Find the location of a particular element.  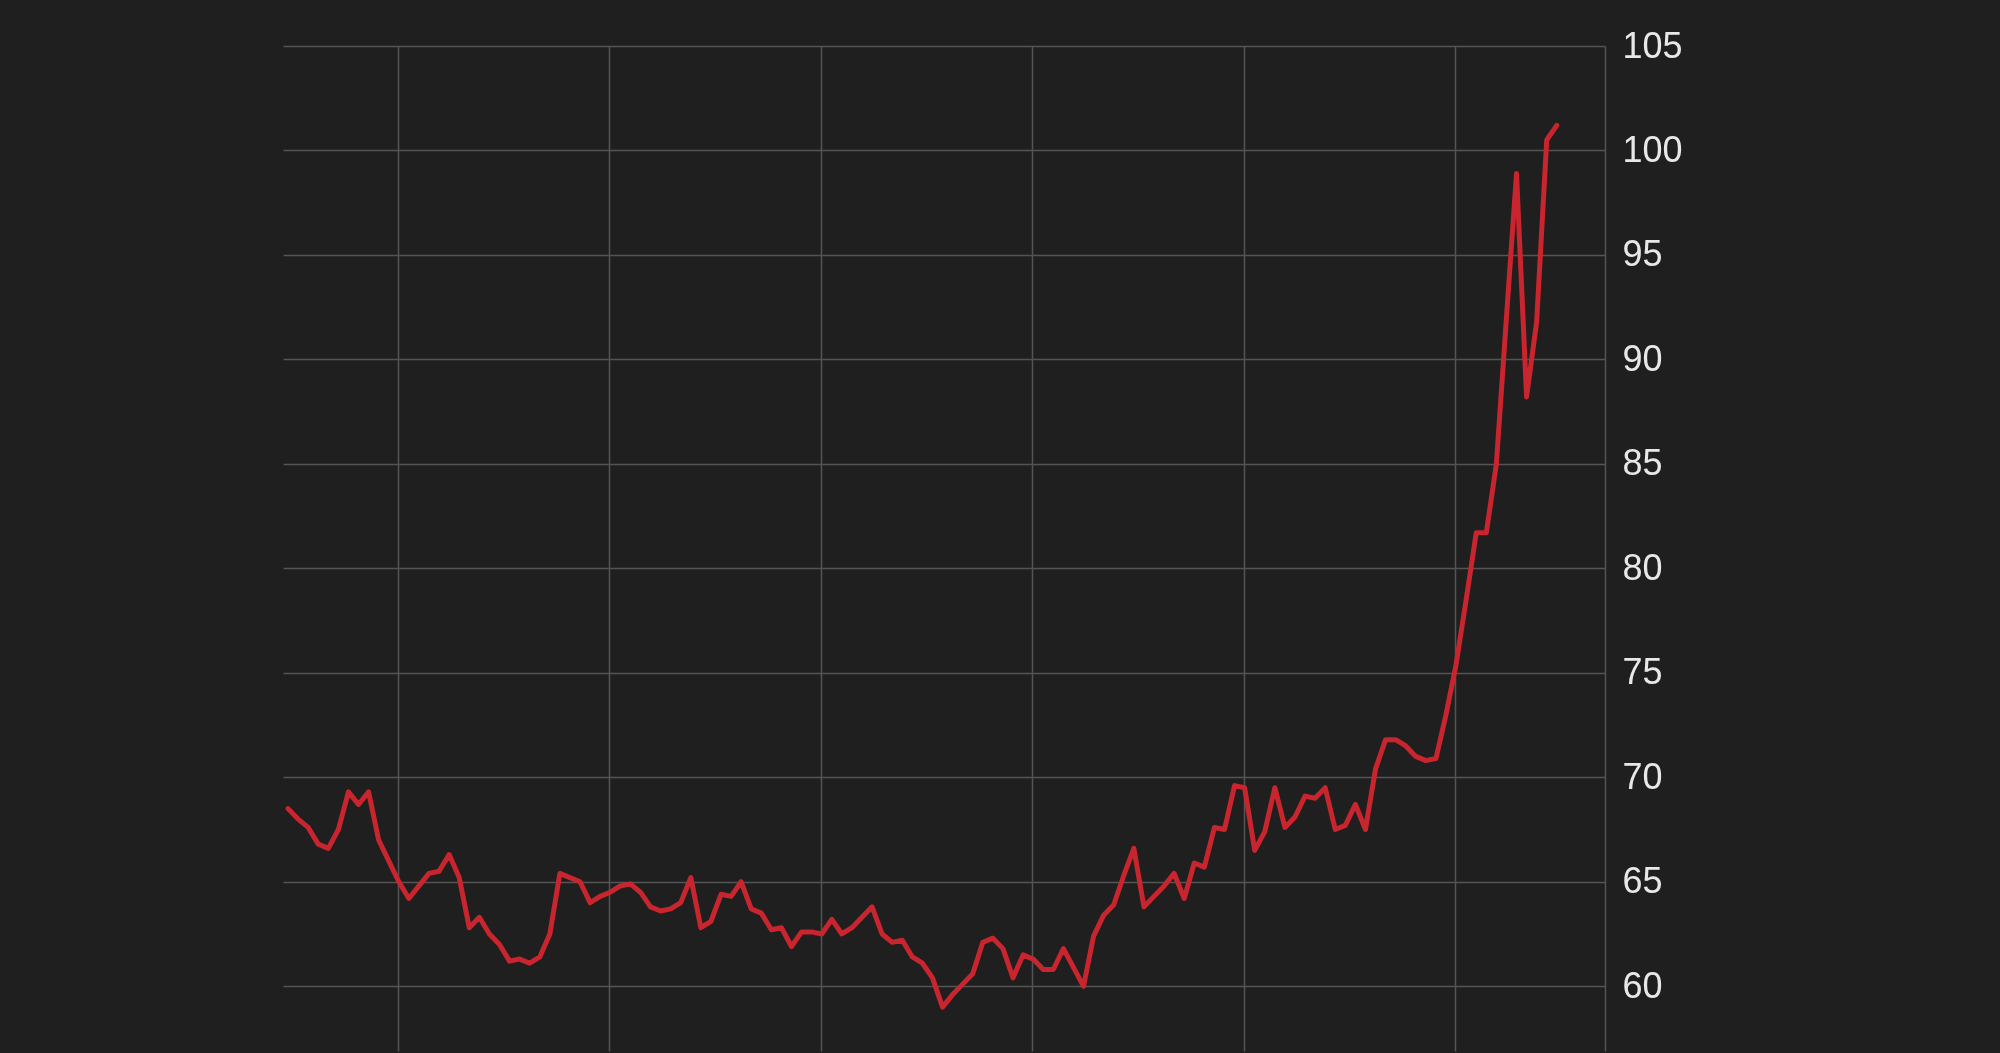

y-tick-label: 85 is located at coordinates (1642, 463).